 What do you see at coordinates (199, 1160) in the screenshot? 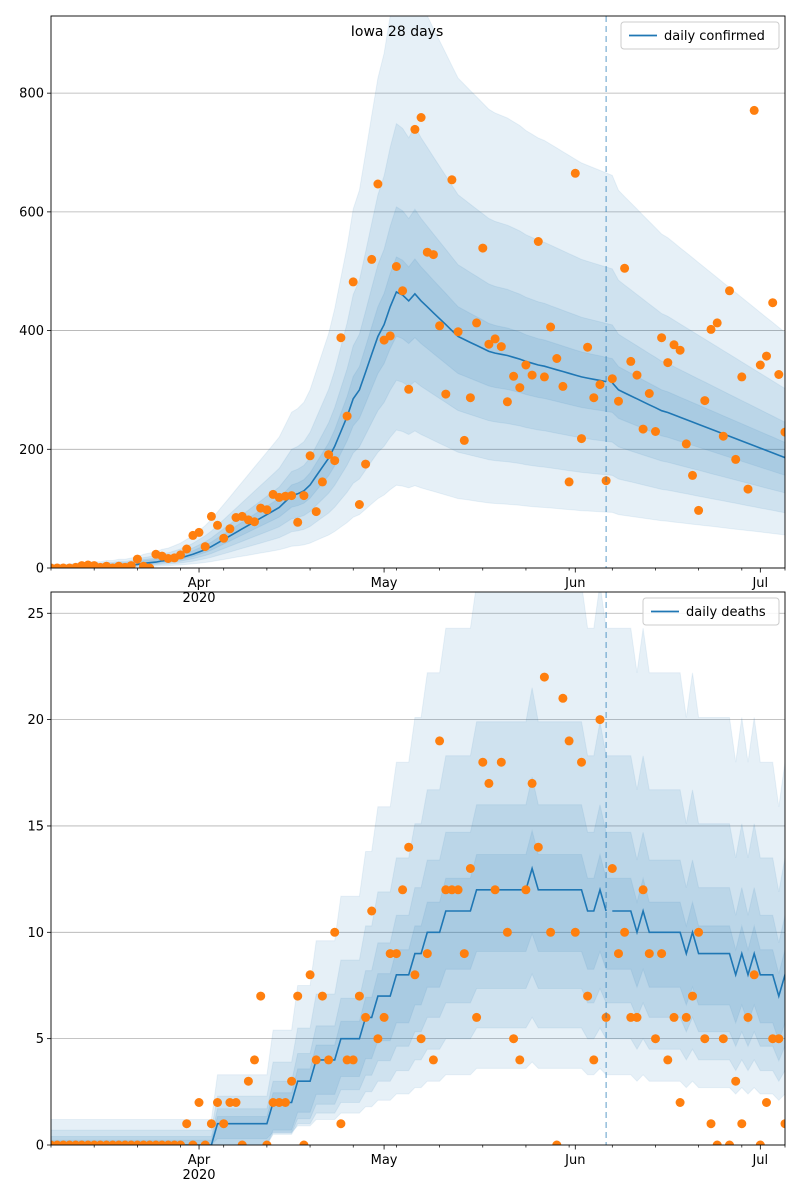
I see `x-tick-label: Apr` at bounding box center [199, 1160].